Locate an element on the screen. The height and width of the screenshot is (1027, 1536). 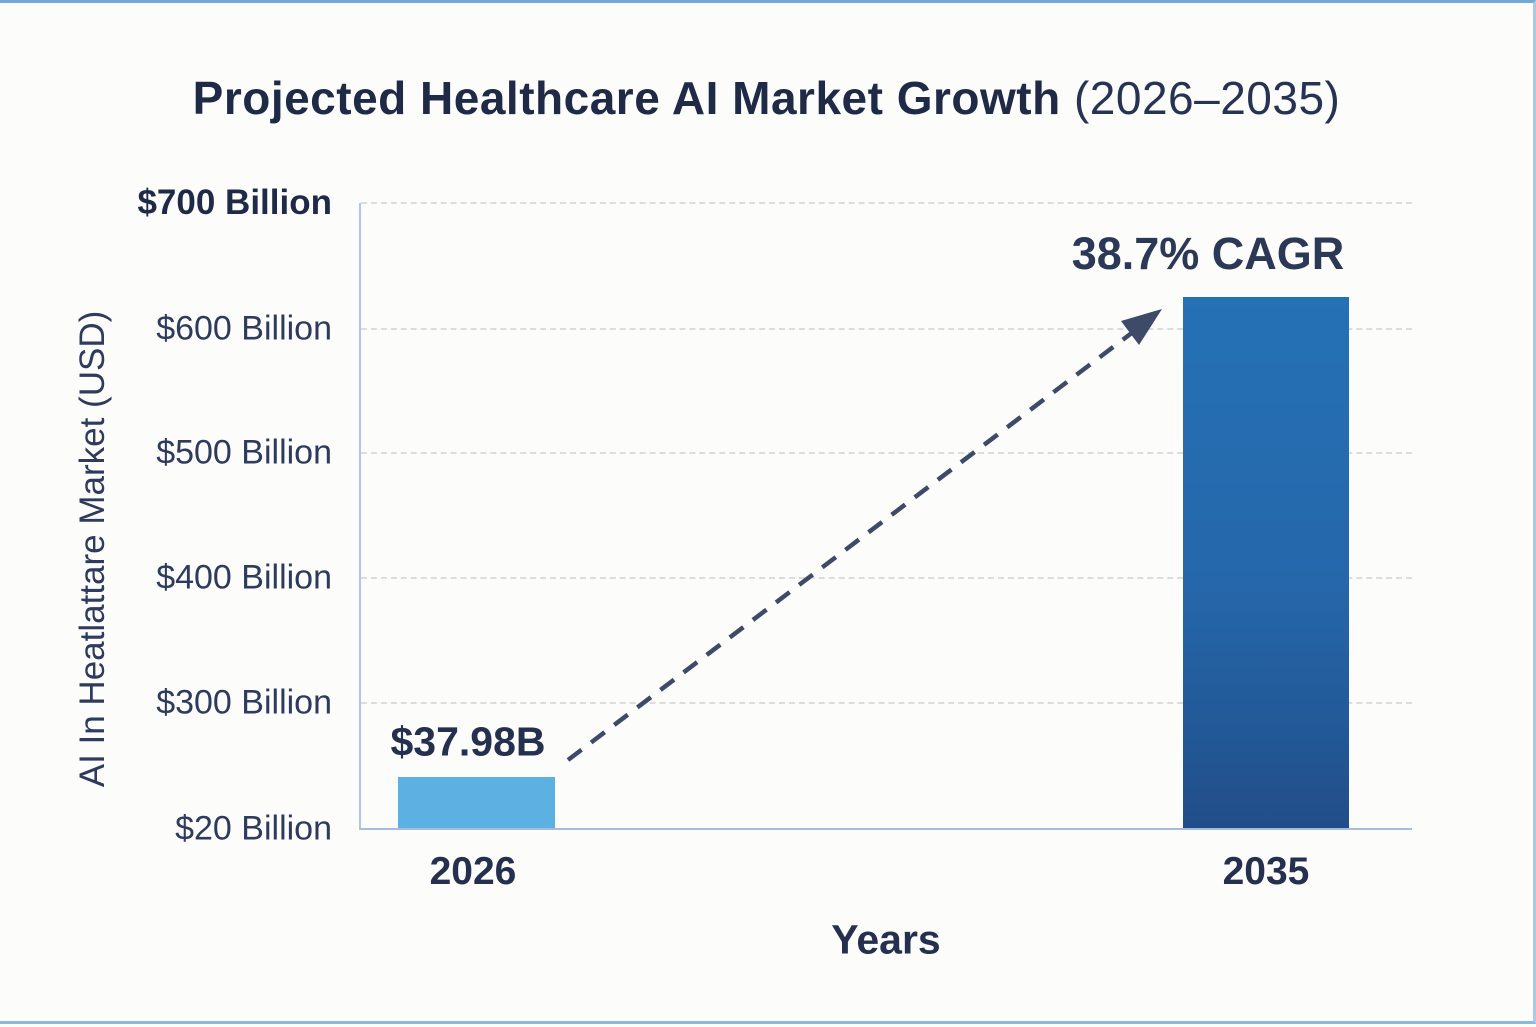
chart-title-main: Projected Healthcare AI Market Growth is located at coordinates (626, 98).